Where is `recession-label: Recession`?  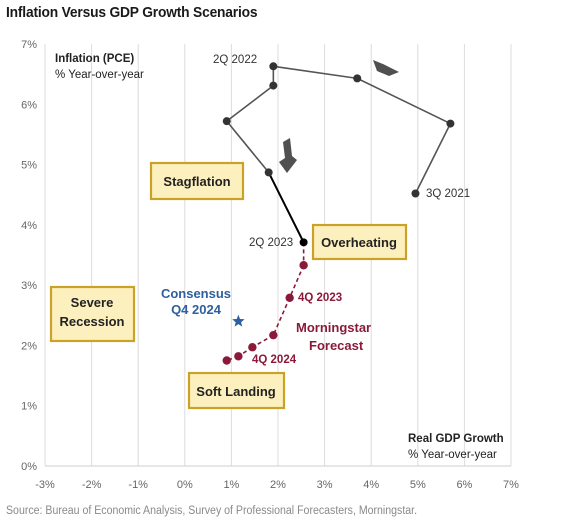
recession-label: Recession is located at coordinates (91, 321).